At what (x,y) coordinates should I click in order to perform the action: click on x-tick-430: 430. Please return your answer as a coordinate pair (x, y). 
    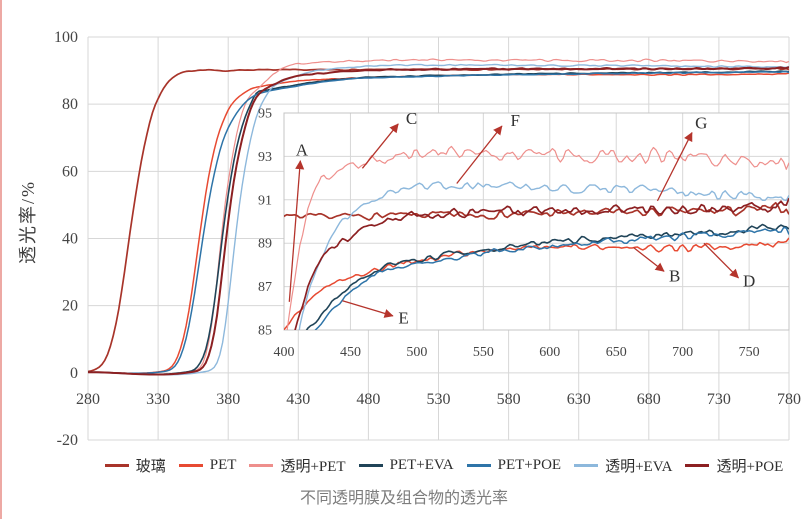
    Looking at the image, I should click on (298, 399).